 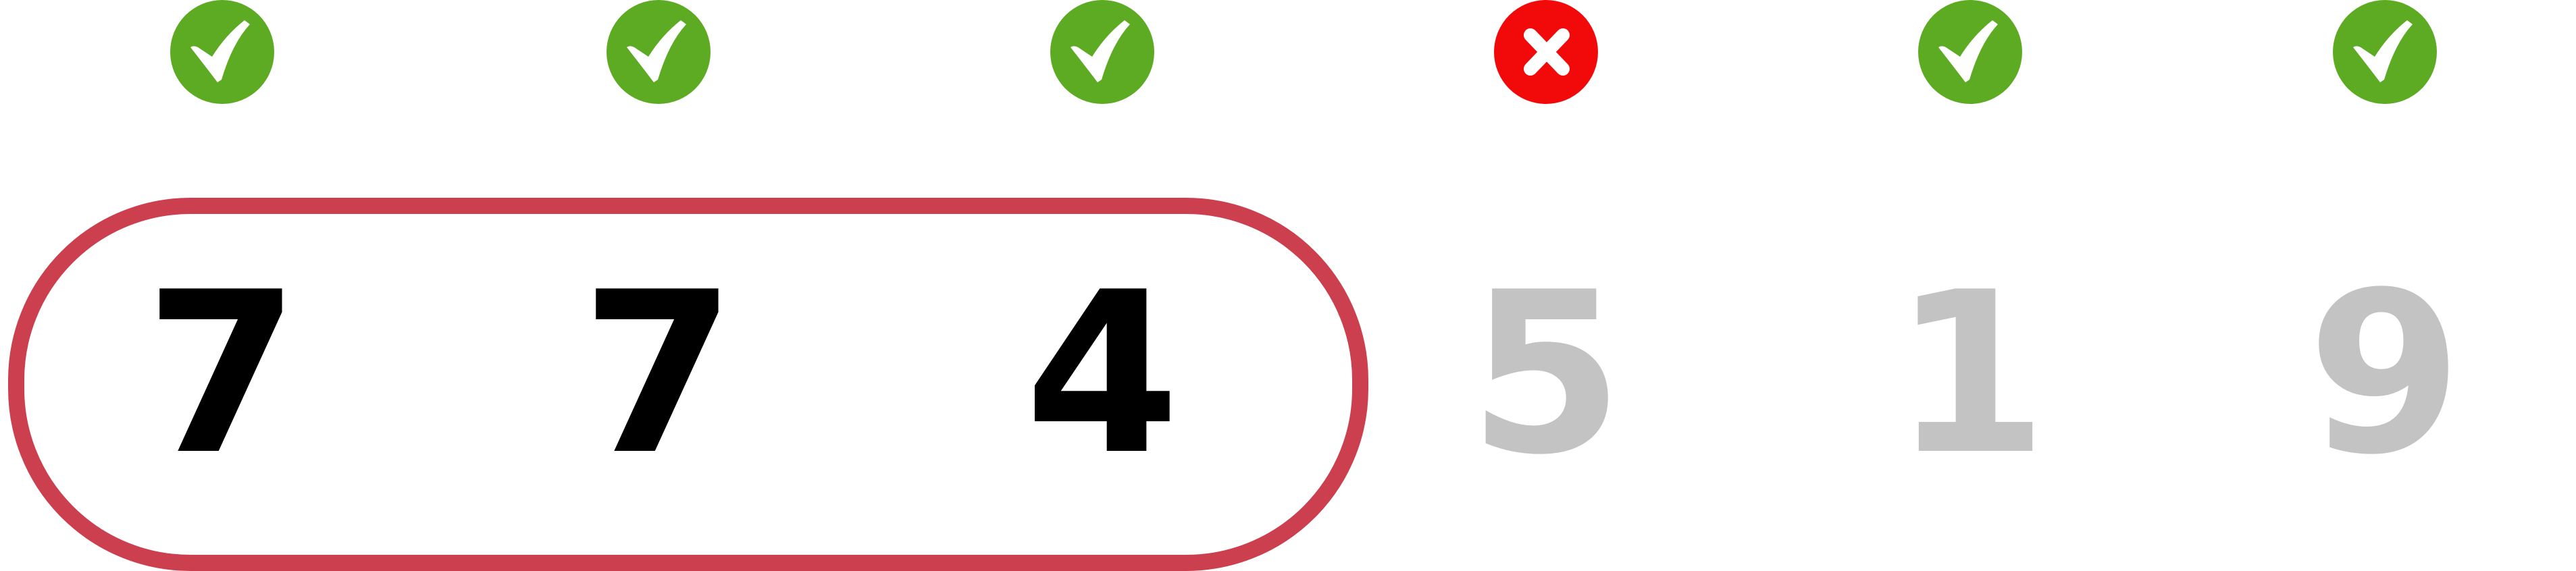 What do you see at coordinates (1102, 374) in the screenshot?
I see `digit-3: 4` at bounding box center [1102, 374].